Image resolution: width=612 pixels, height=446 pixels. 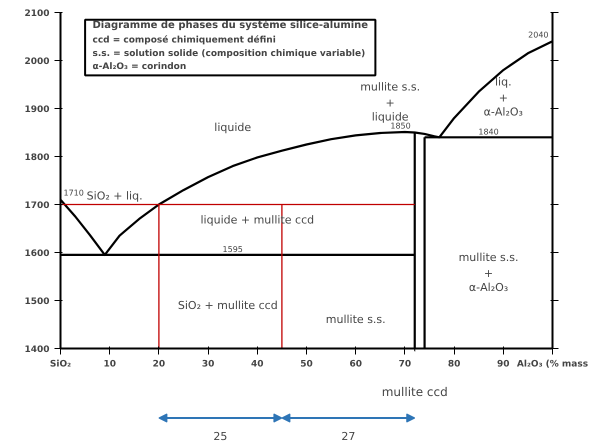 What do you see at coordinates (37, 254) in the screenshot?
I see `y-tick-label: 1600` at bounding box center [37, 254].